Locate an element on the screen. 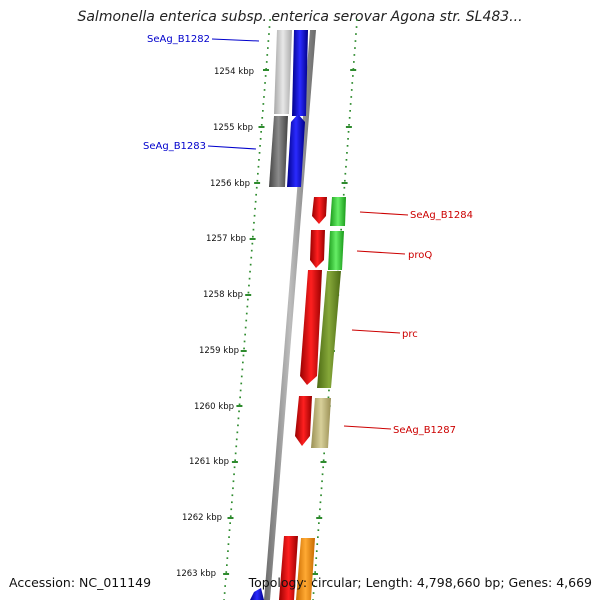  tick-label: 1259 kbp is located at coordinates (219, 351).